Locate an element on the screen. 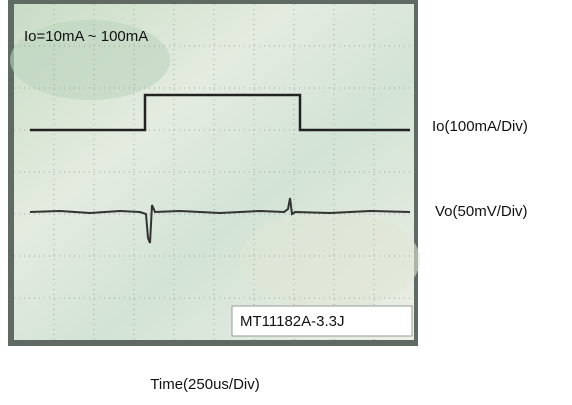  scope-title: Io=10mA ~ 100mA is located at coordinates (86, 36).